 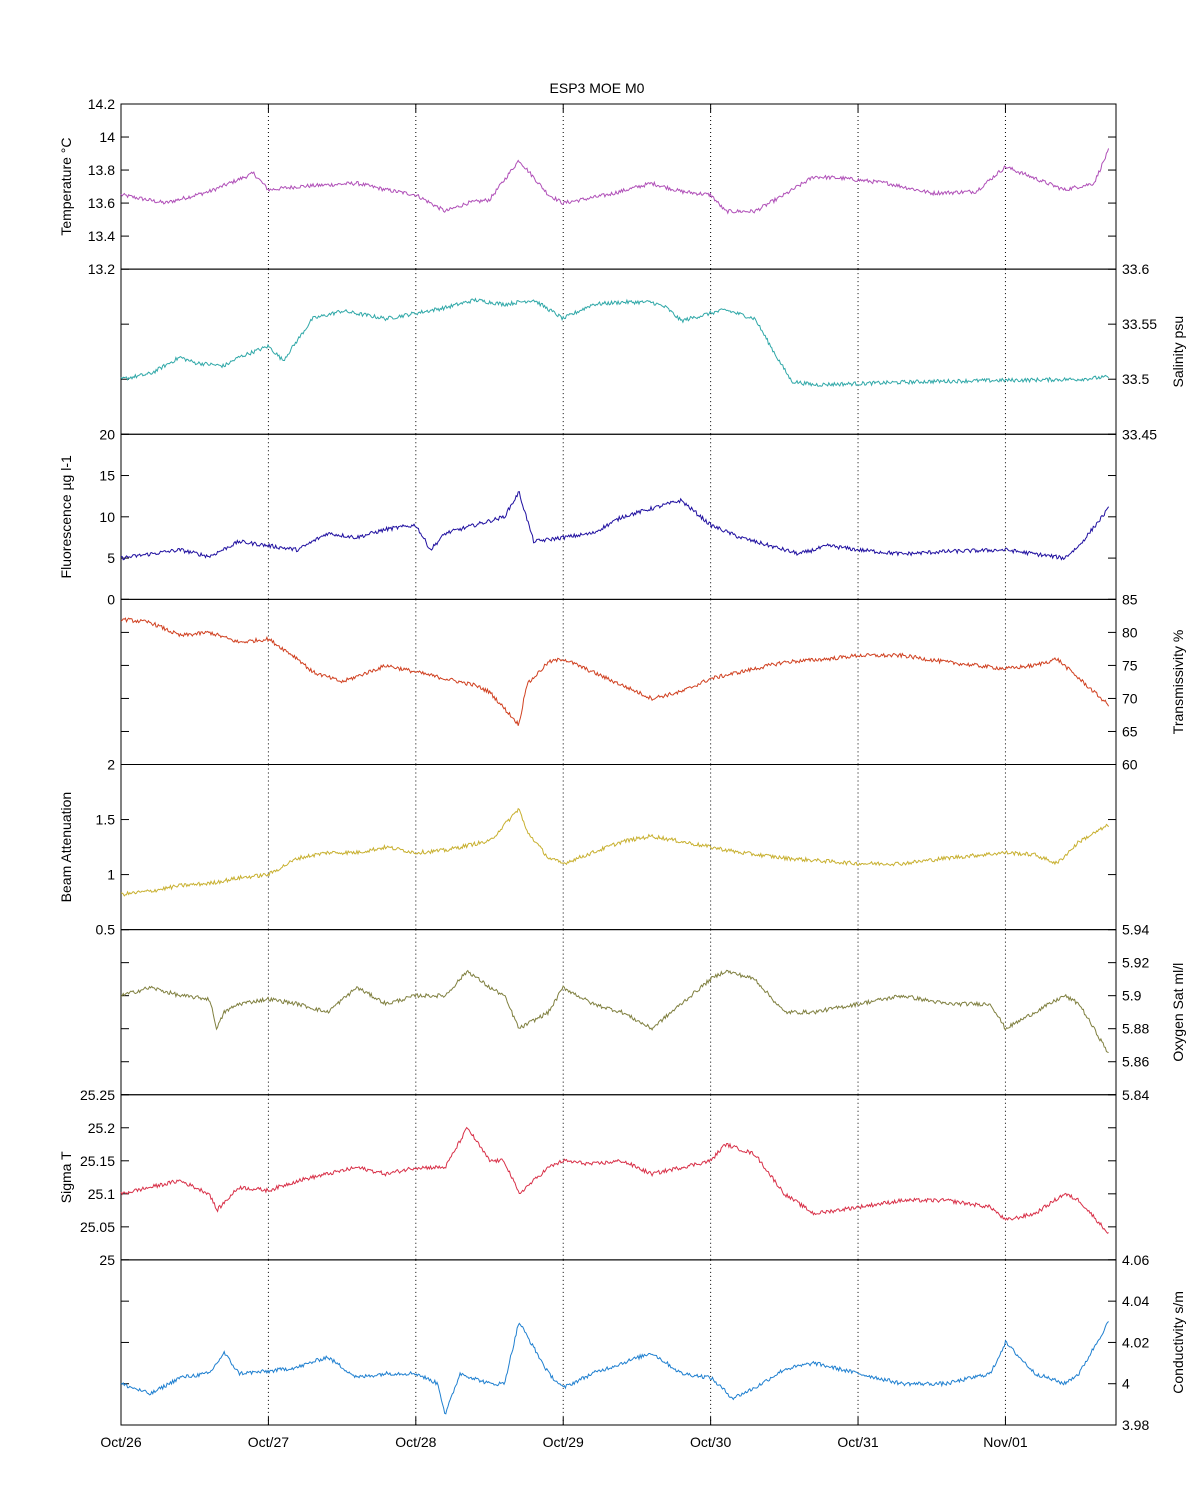 I want to click on y-tick-label: 5, so click(x=111, y=558).